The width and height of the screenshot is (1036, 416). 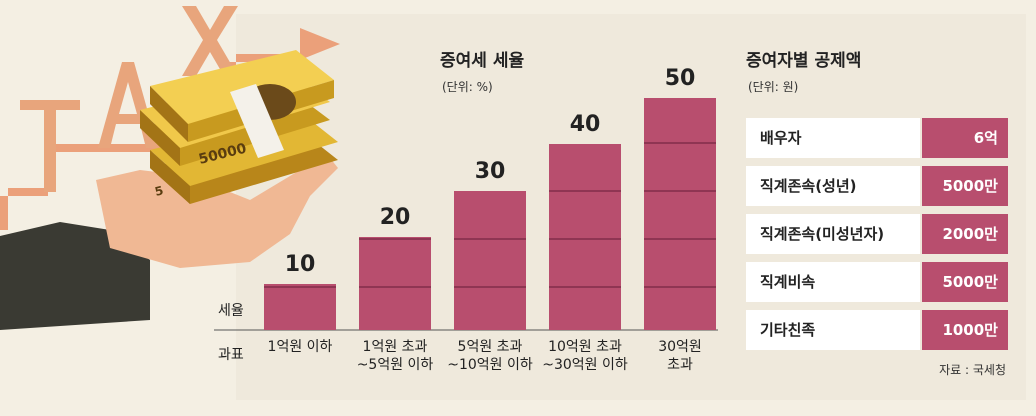 I want to click on category-label: 10억원 초과 ~30억원 이하, so click(x=585, y=356).